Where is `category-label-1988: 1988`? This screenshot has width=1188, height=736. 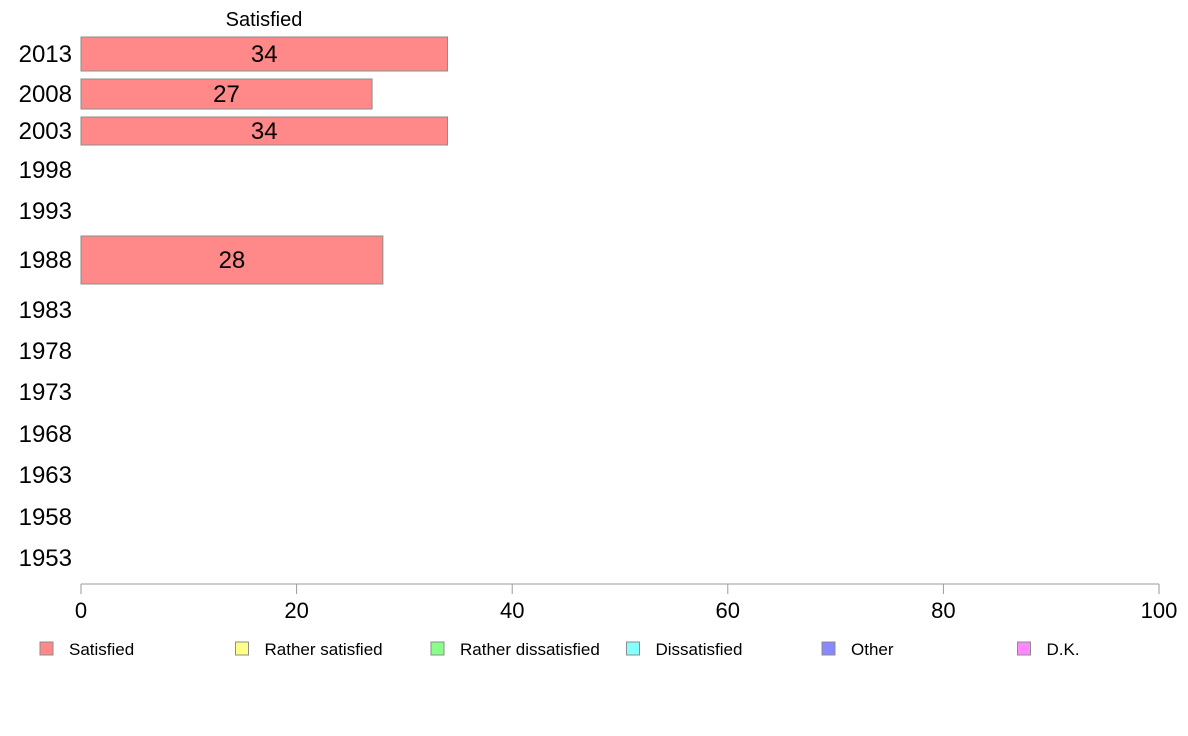 category-label-1988: 1988 is located at coordinates (45, 260).